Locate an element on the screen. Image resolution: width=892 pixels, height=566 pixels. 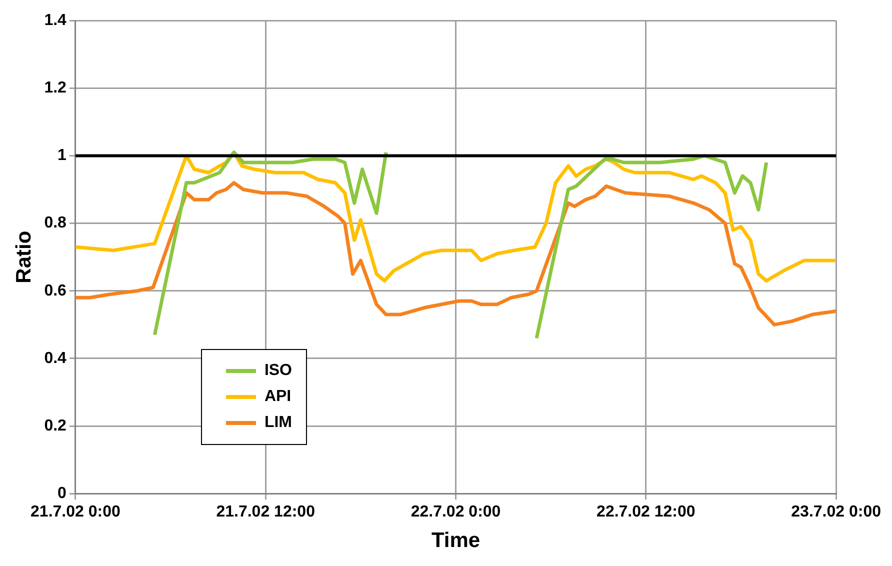
legend-label: ISO is located at coordinates (278, 371).